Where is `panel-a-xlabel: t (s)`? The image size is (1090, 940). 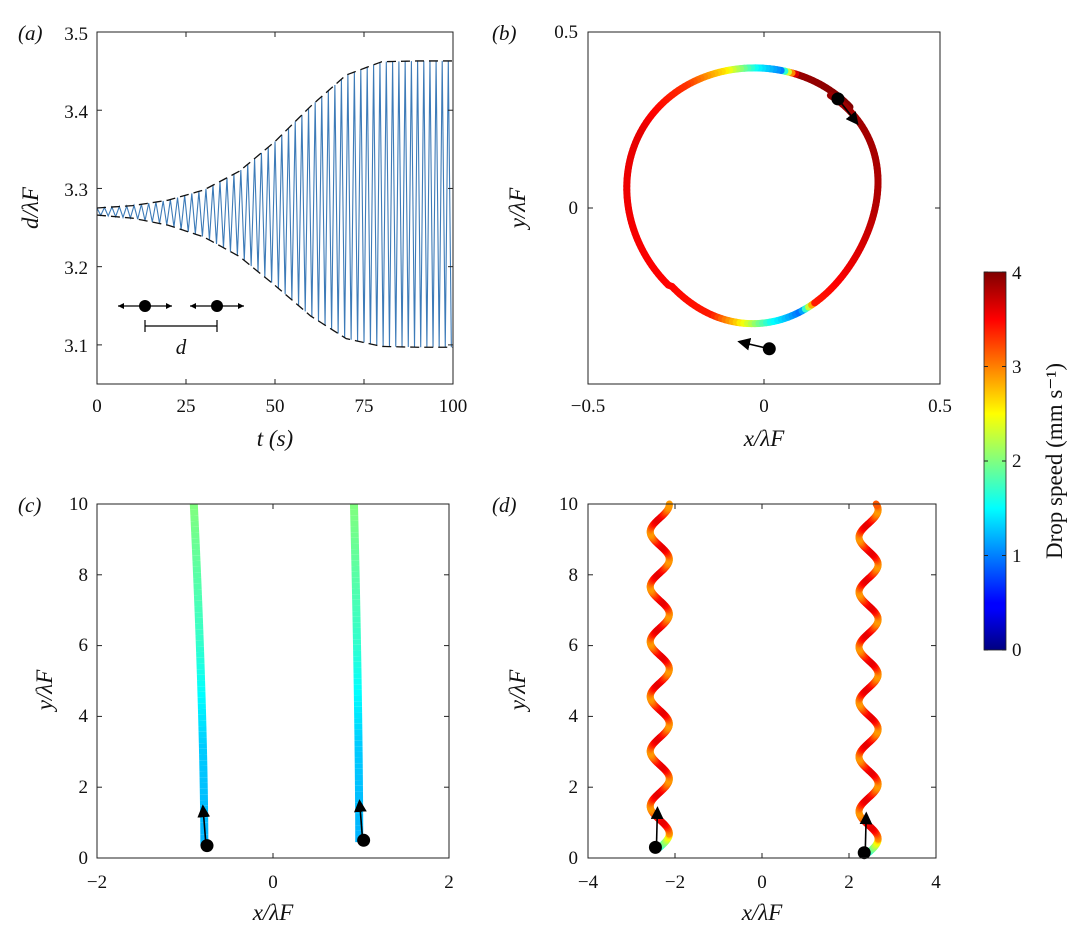 panel-a-xlabel: t (s) is located at coordinates (275, 438).